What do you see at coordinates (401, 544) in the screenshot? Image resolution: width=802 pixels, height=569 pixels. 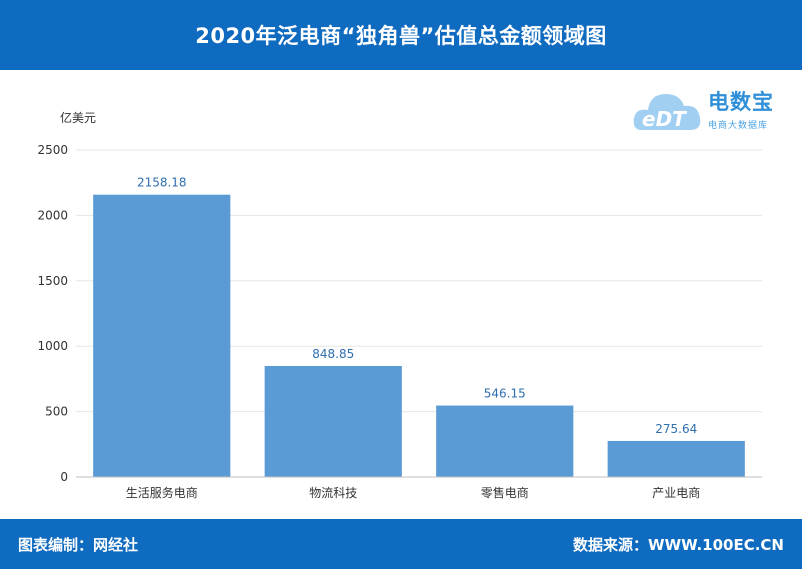 I see `footer-bar: 图表编制：网经社 数据来源：WWW.100EC.CN` at bounding box center [401, 544].